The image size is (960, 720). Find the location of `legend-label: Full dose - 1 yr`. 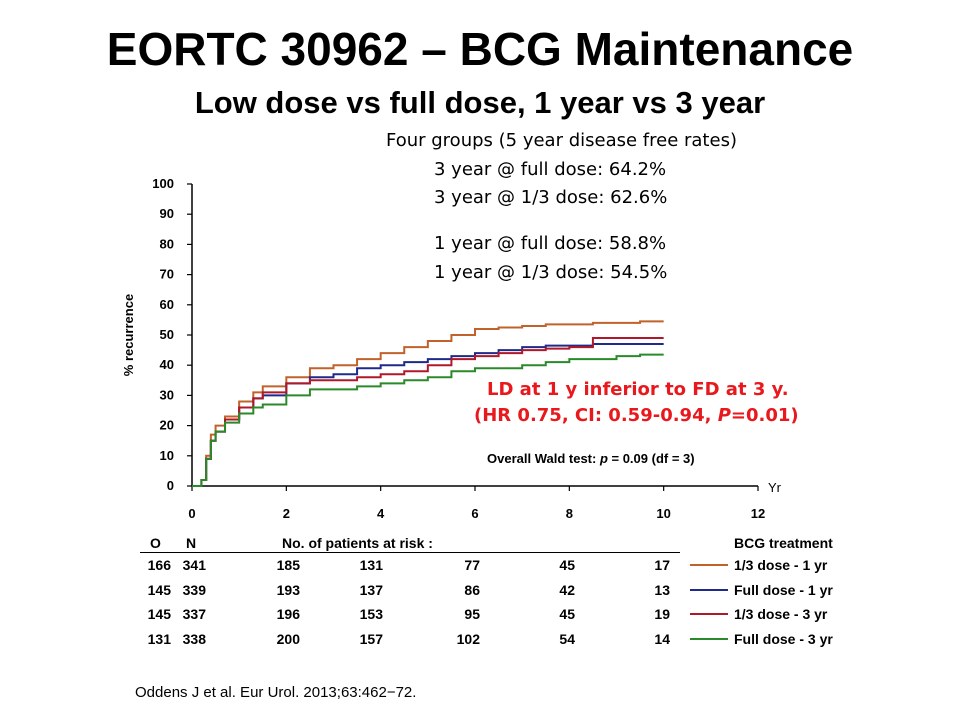

legend-label: Full dose - 1 yr is located at coordinates (783, 589).